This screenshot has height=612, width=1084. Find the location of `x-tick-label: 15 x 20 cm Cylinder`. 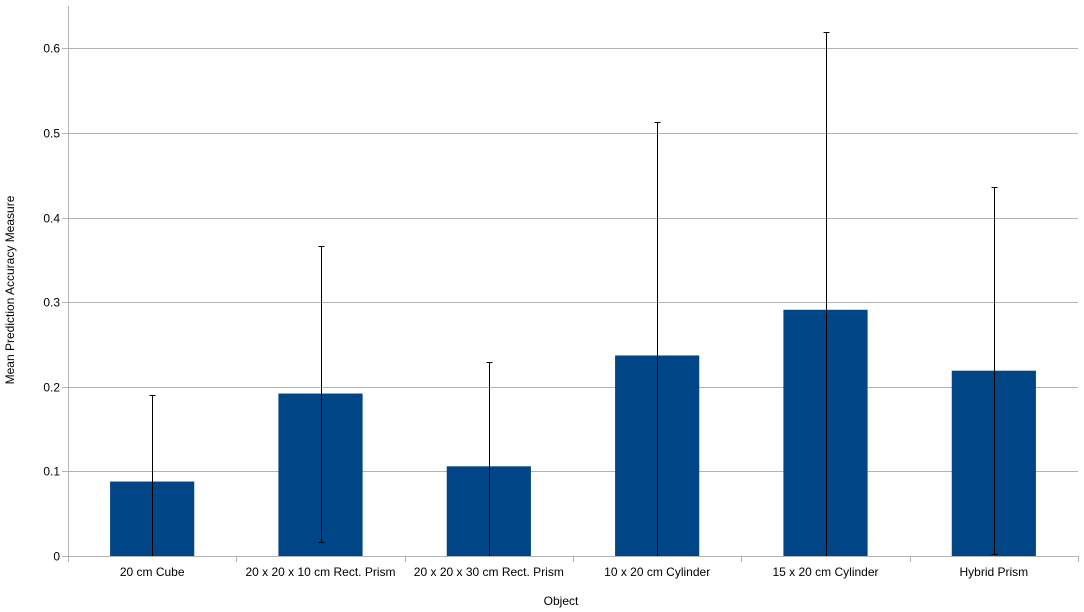

x-tick-label: 15 x 20 cm Cylinder is located at coordinates (825, 572).